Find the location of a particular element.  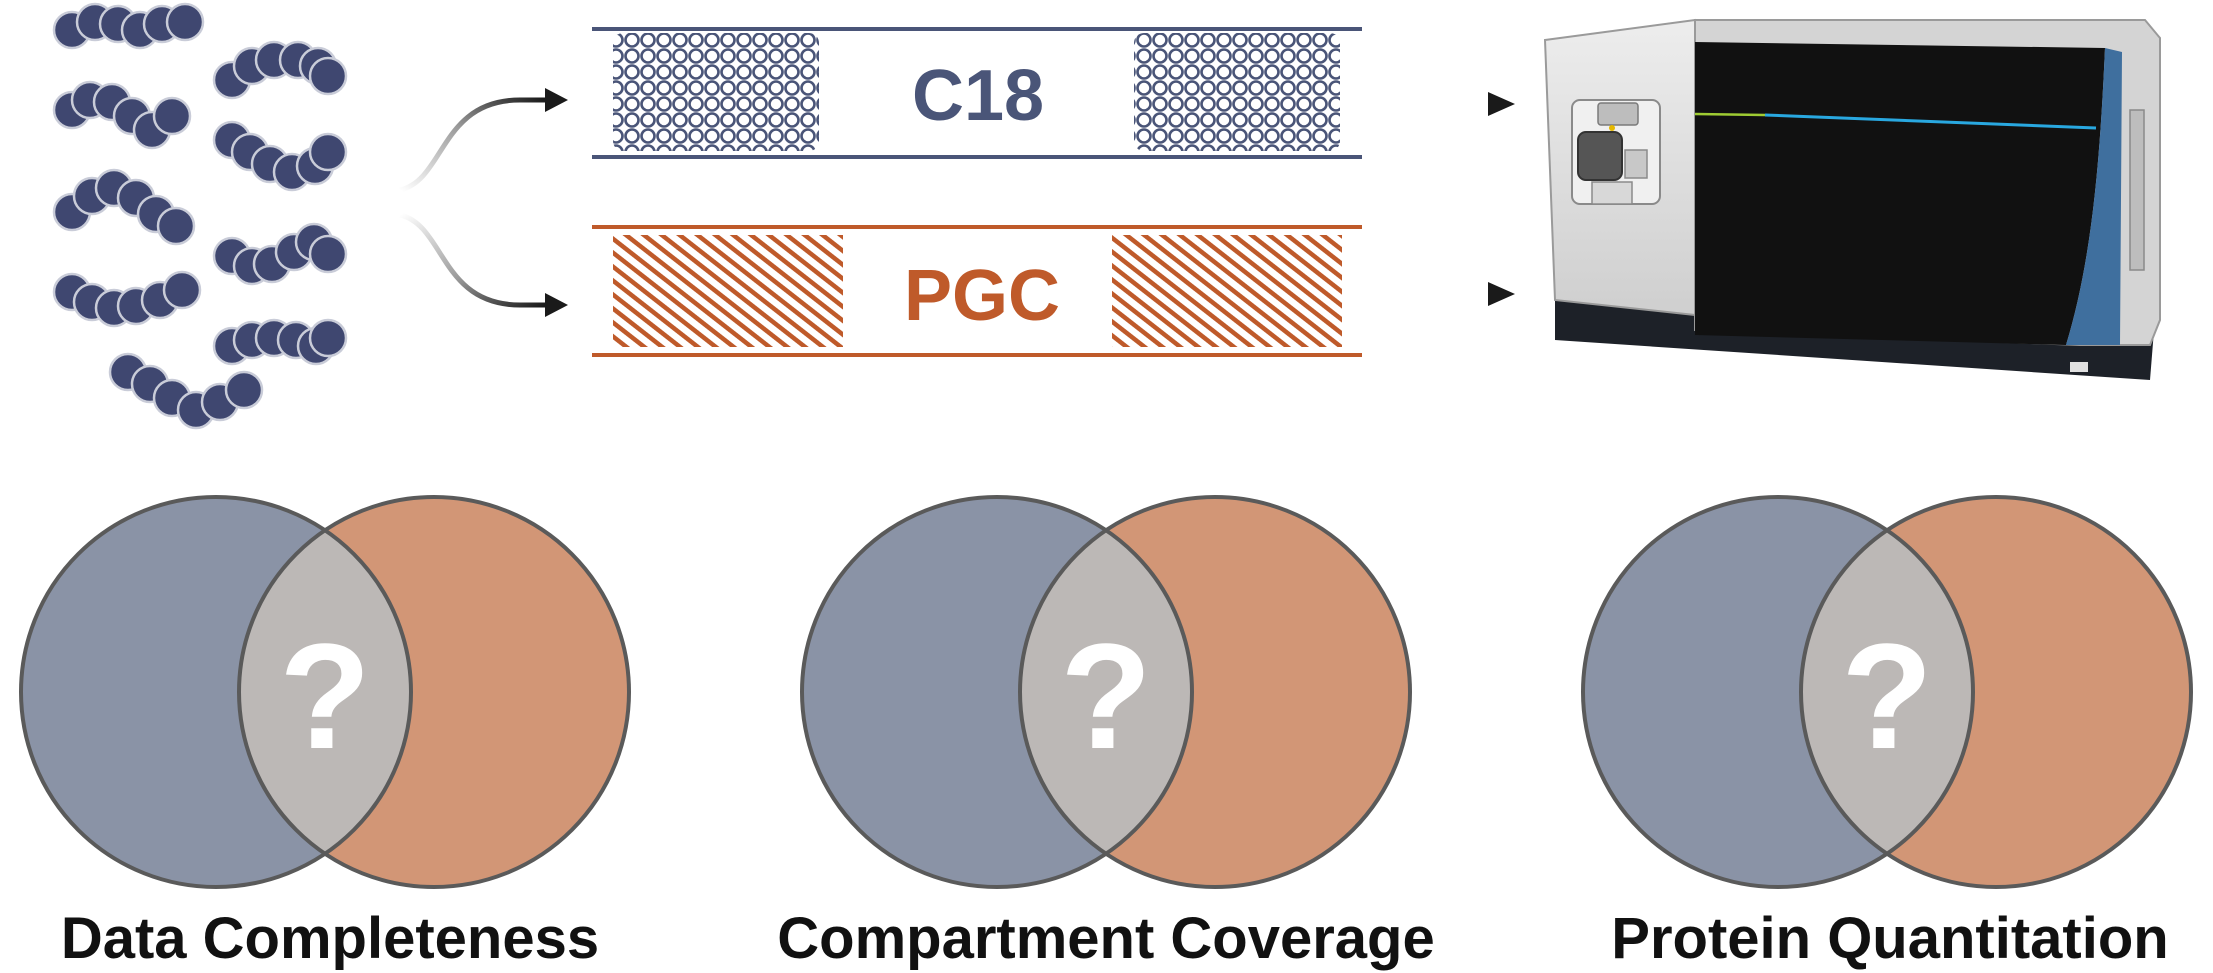

pgc-label: PGC is located at coordinates (982, 296).